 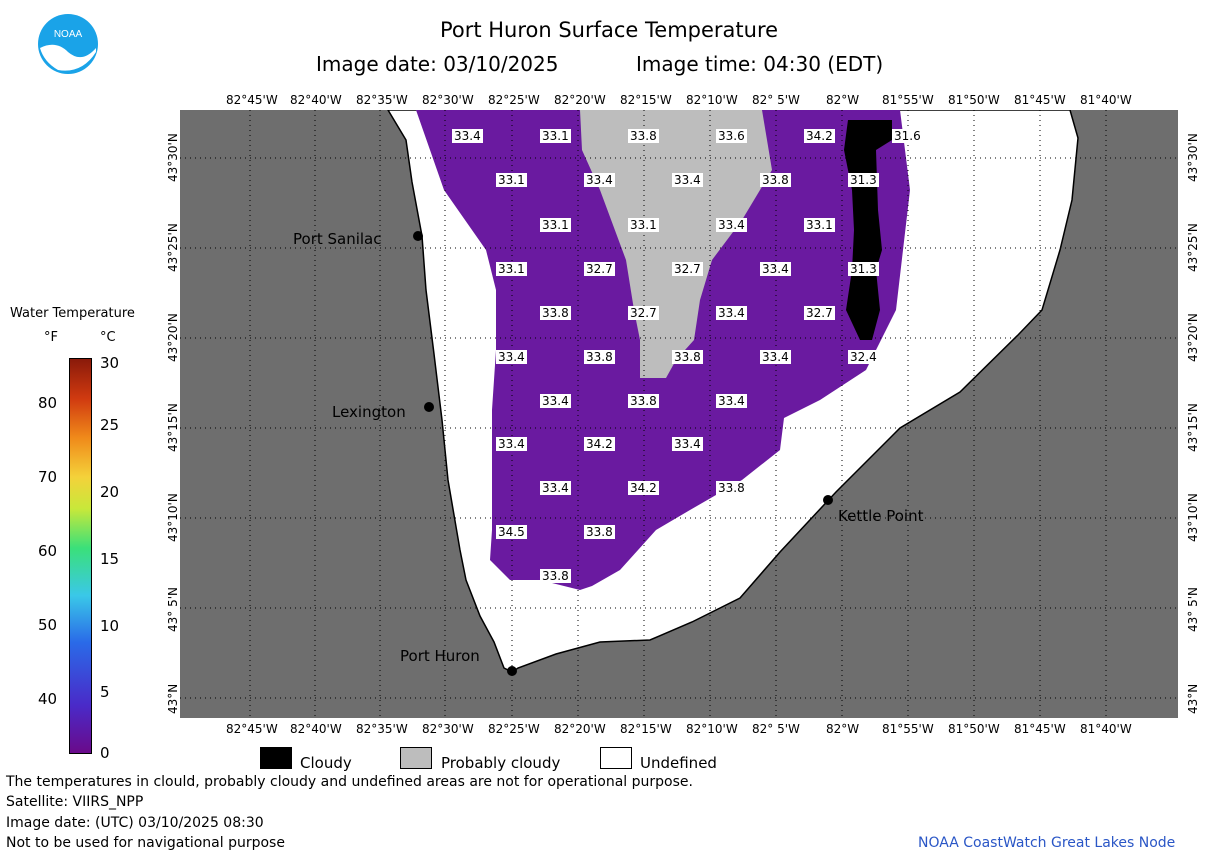 I want to click on colorbar-c-tick: 0, so click(x=105, y=753).